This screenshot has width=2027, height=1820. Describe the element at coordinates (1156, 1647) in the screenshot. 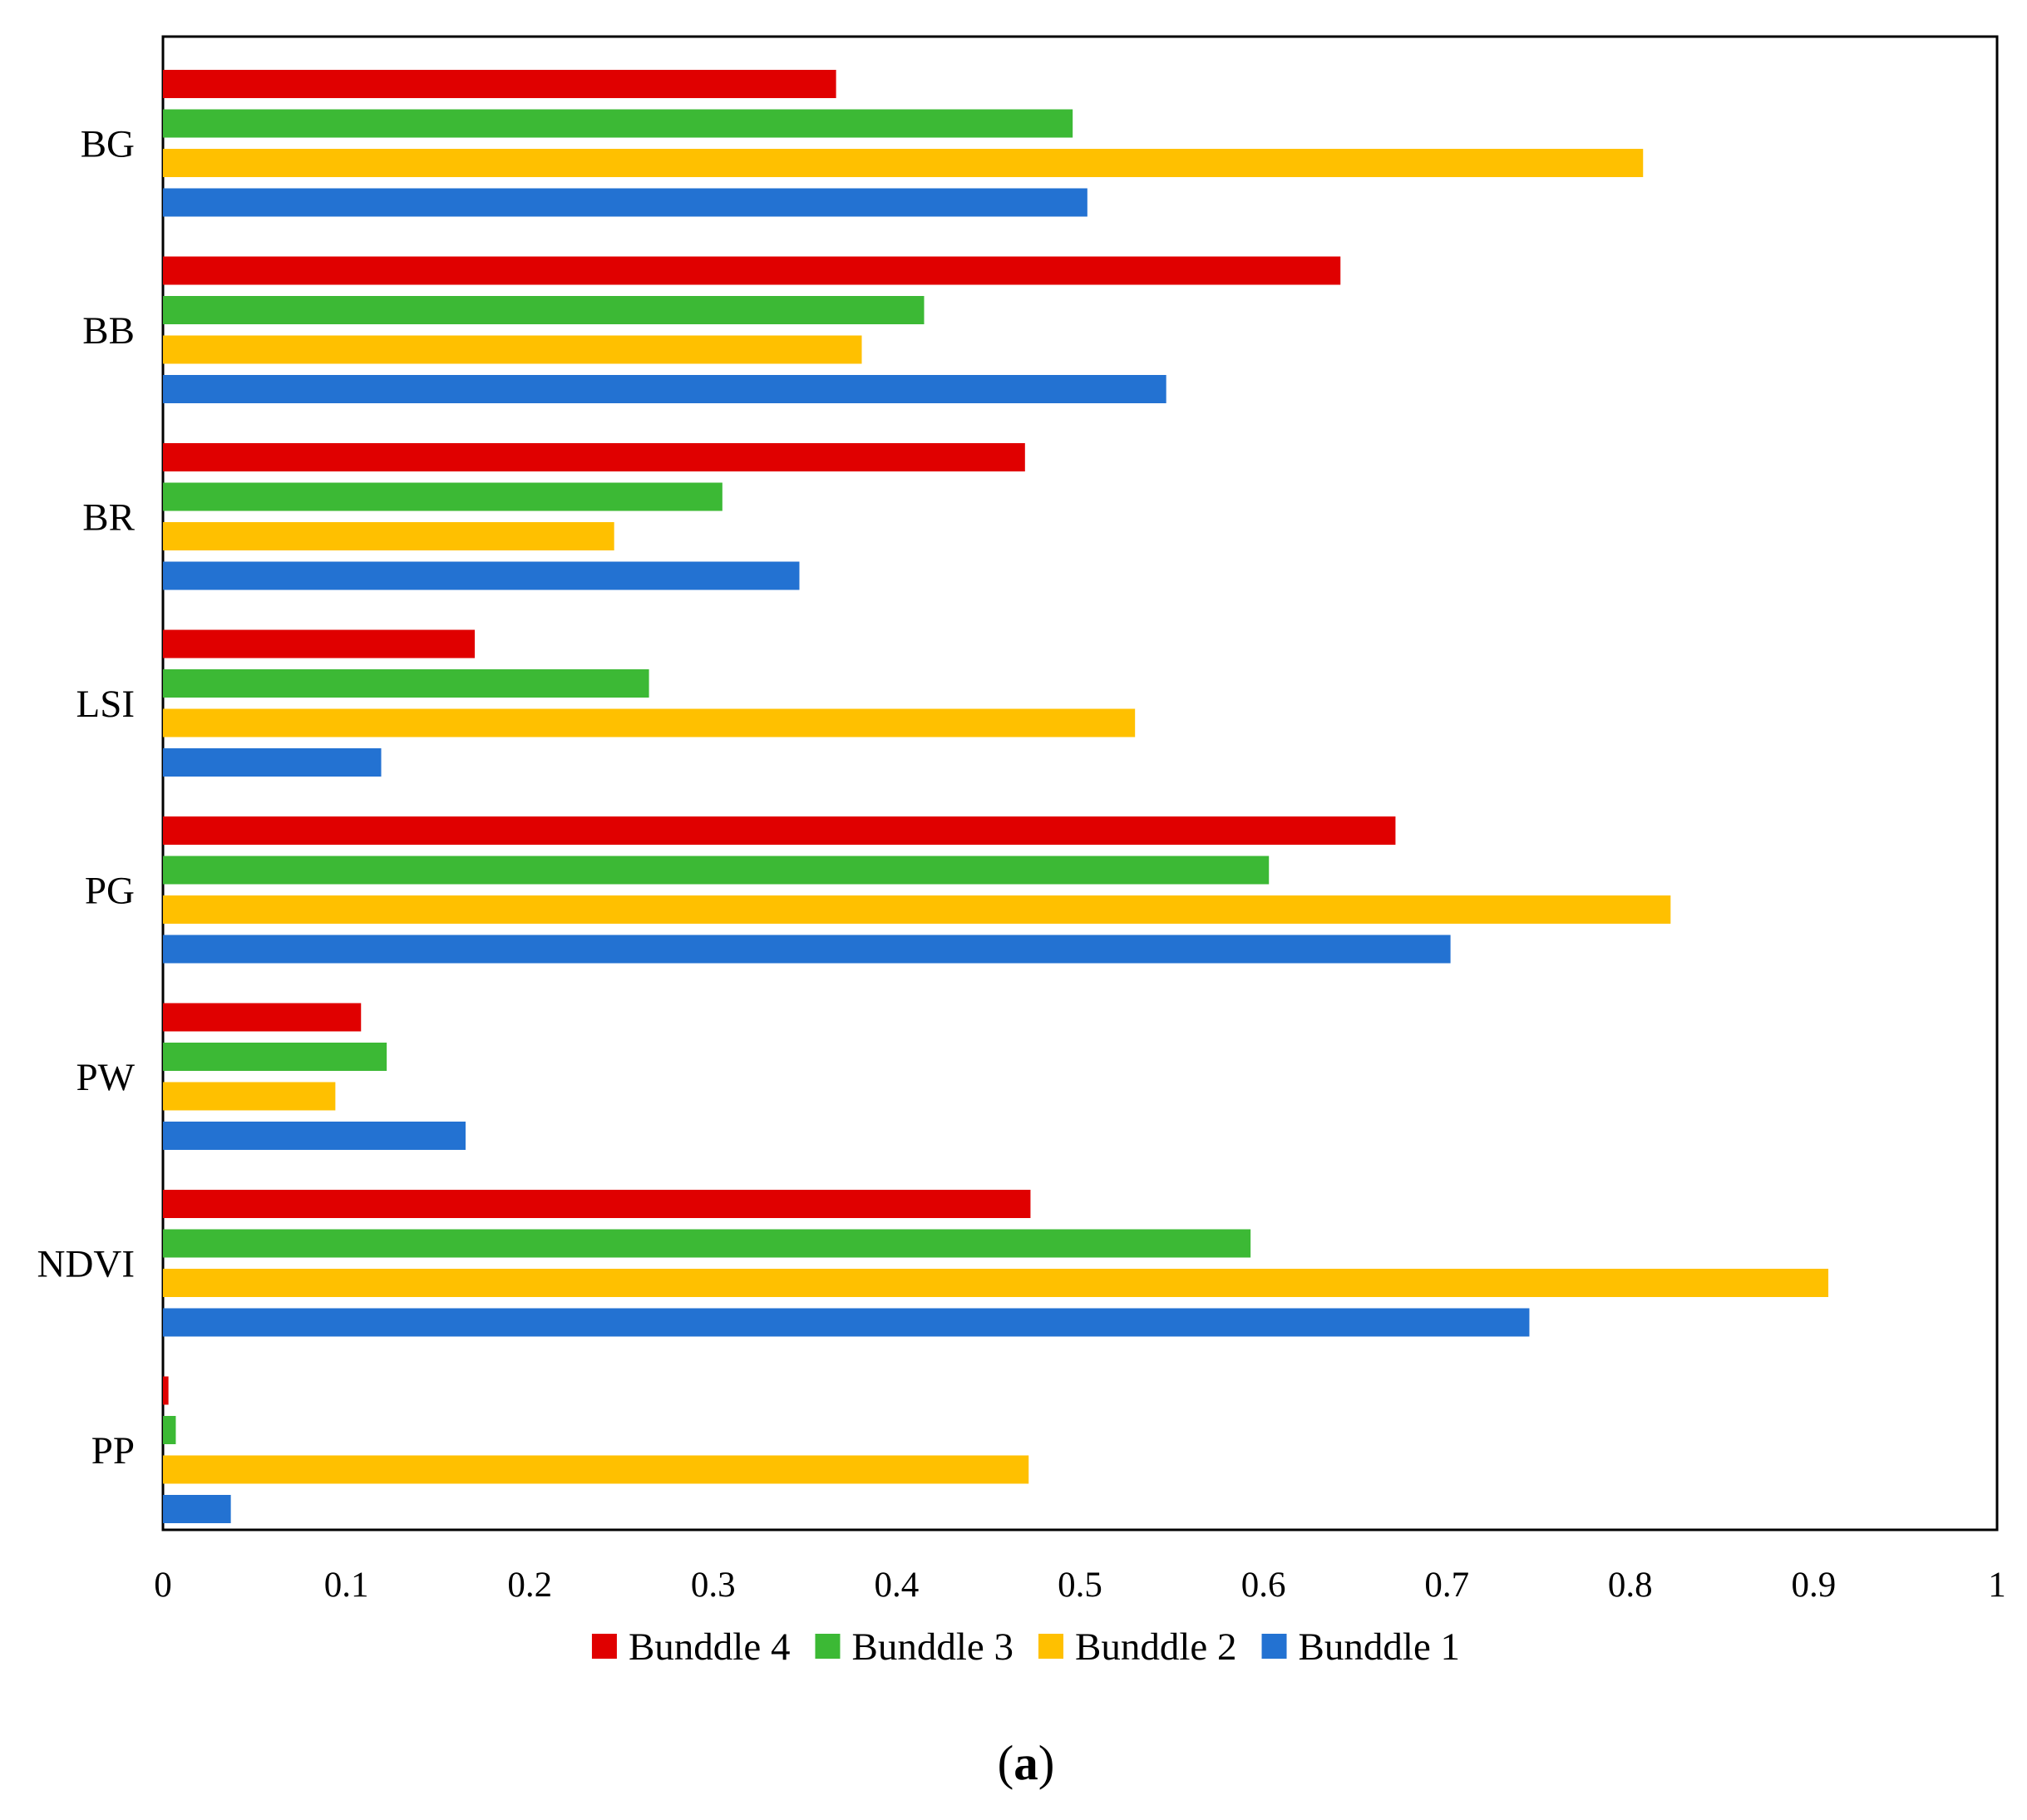

I see `legend-label: Bunddle 2` at that location.